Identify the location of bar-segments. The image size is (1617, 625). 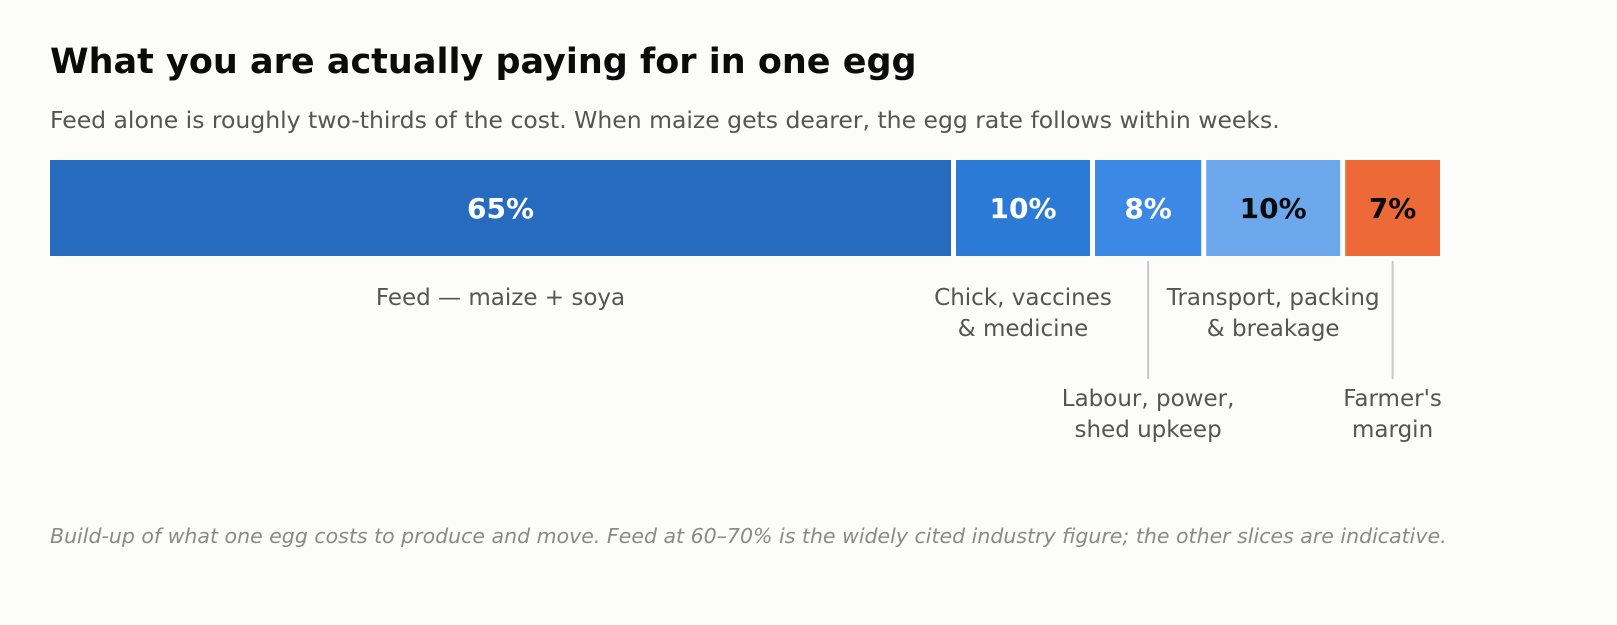
(745, 208).